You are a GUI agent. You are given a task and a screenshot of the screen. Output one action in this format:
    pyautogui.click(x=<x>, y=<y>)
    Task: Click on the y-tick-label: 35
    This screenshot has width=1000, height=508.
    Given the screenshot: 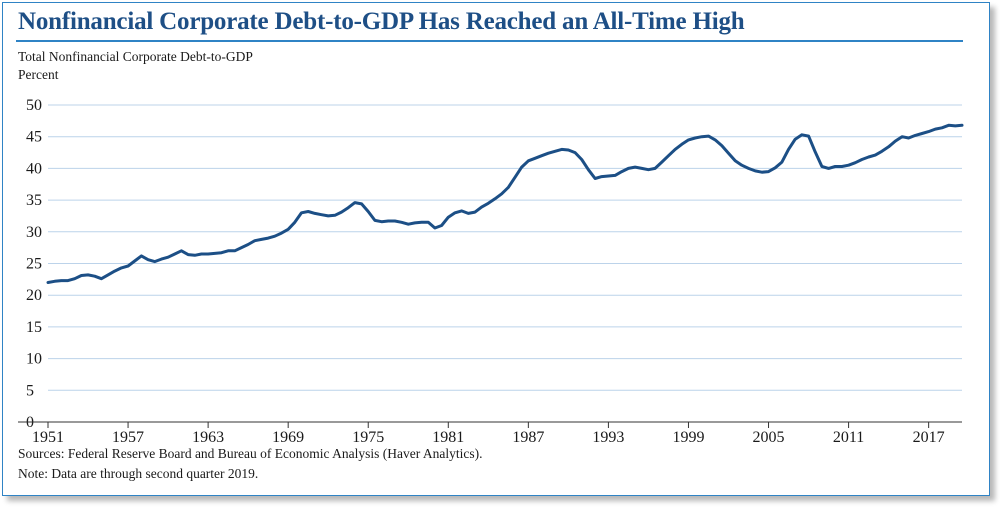 What is the action you would take?
    pyautogui.click(x=34, y=200)
    